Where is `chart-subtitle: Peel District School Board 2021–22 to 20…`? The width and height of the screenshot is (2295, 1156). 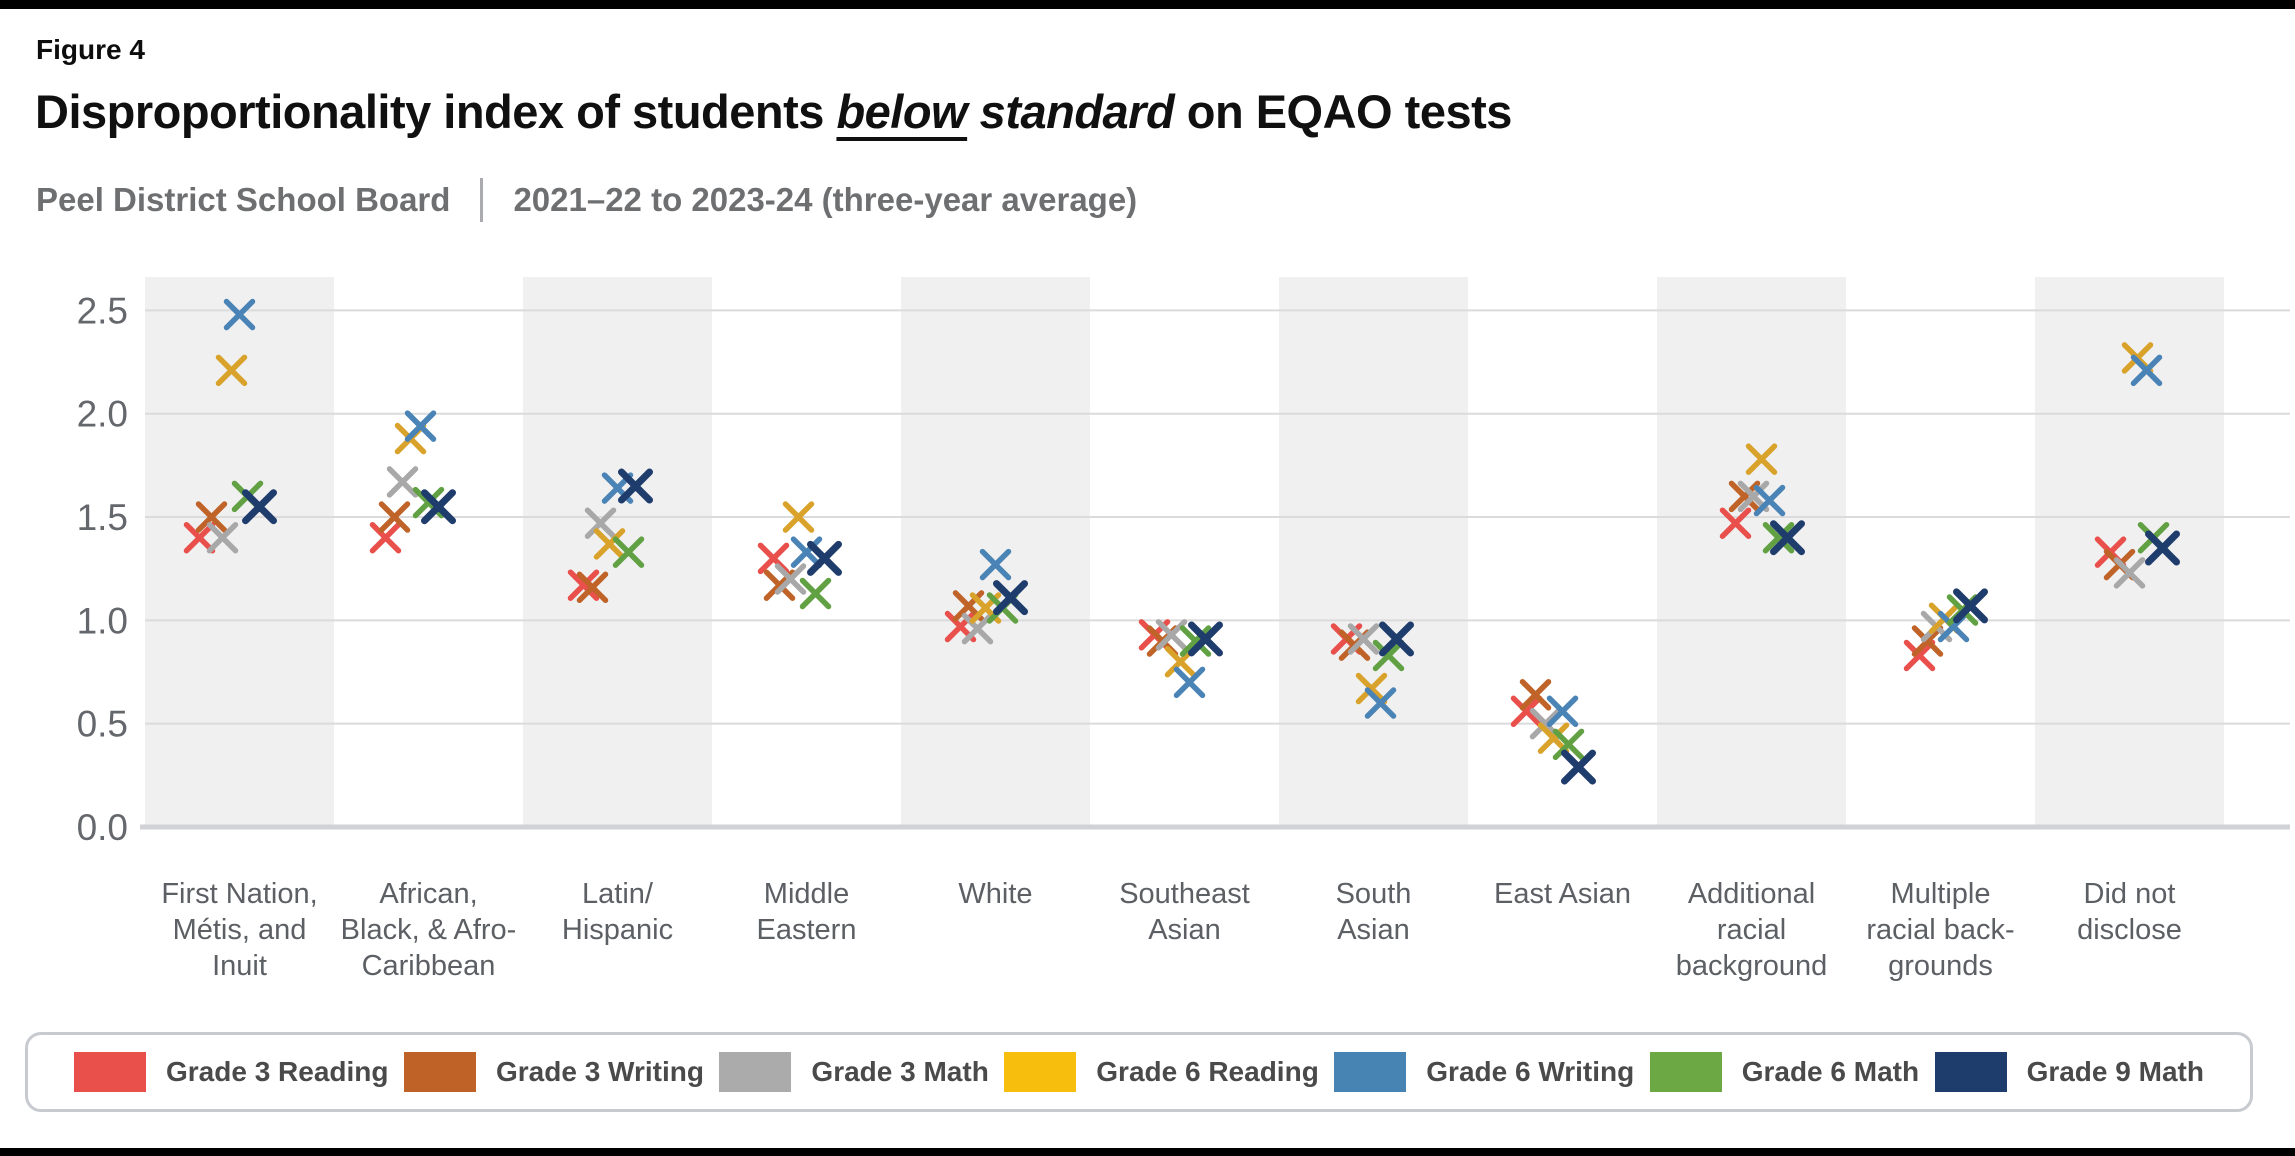 chart-subtitle: Peel District School Board 2021–22 to 20… is located at coordinates (586, 200).